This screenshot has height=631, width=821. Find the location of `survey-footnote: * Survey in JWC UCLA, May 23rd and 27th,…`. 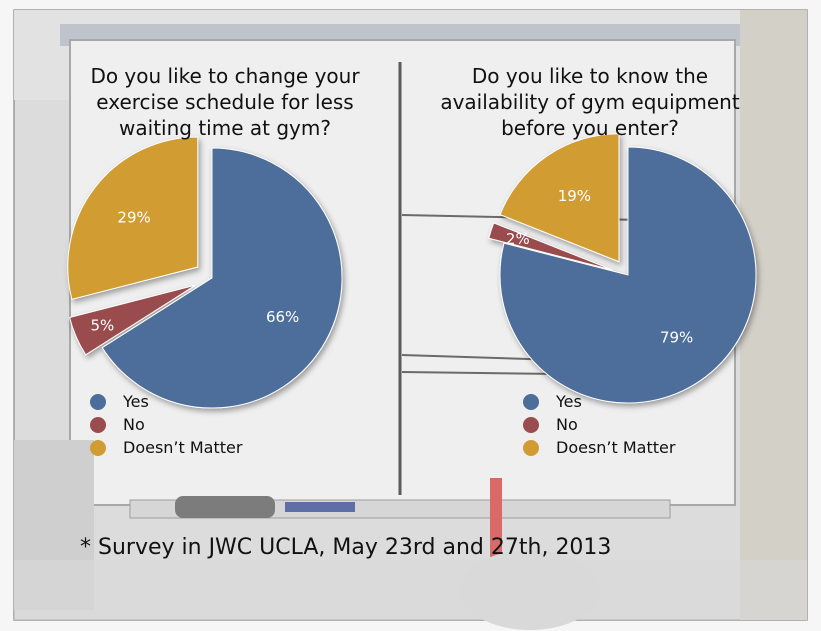

survey-footnote: * Survey in JWC UCLA, May 23rd and 27th,… is located at coordinates (346, 547).